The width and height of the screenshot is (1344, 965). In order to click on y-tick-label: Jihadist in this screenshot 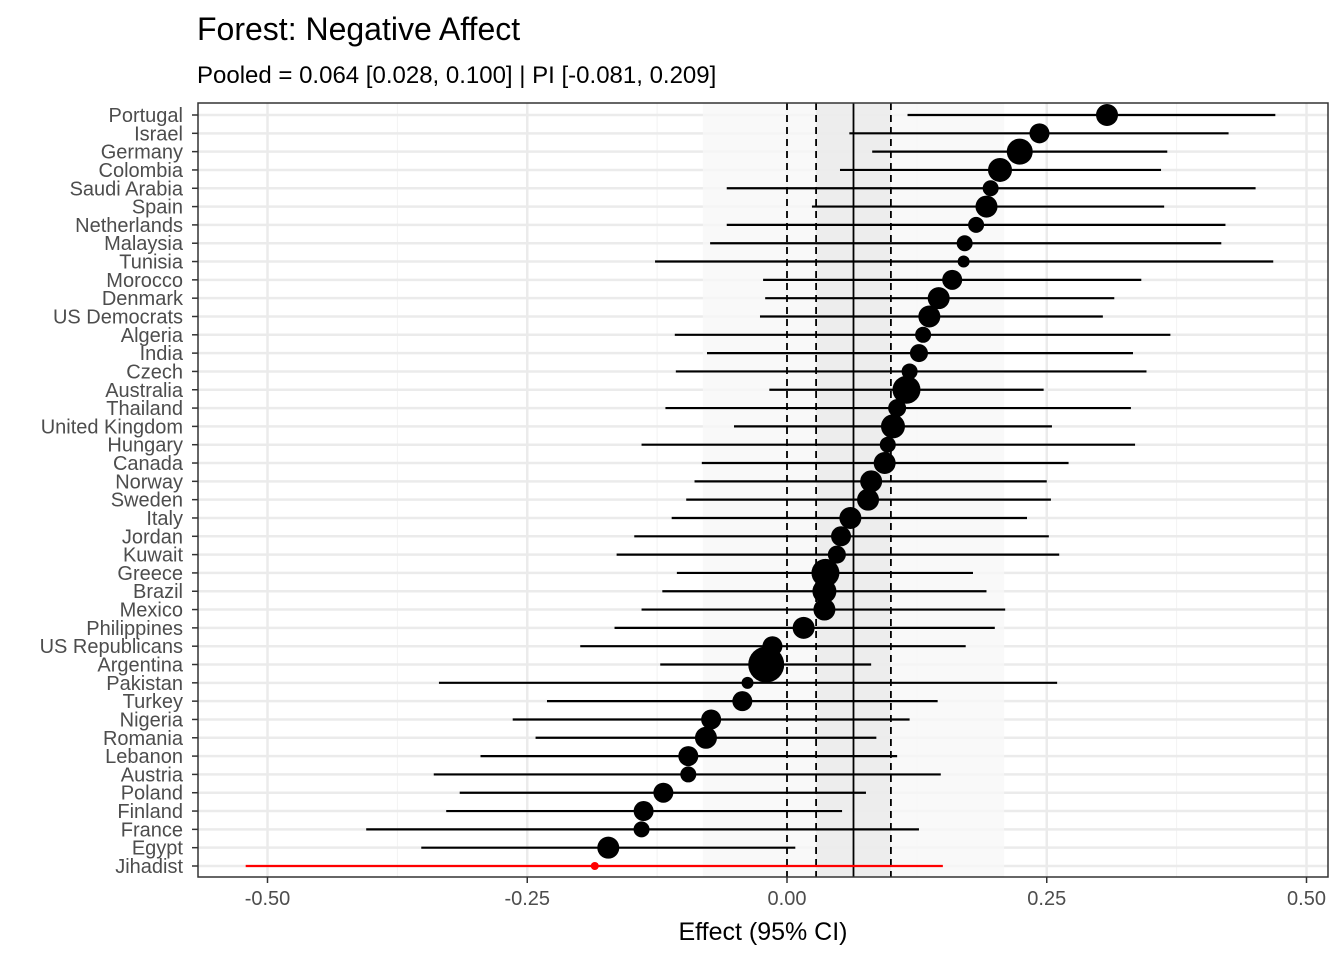, I will do `click(149, 867)`.